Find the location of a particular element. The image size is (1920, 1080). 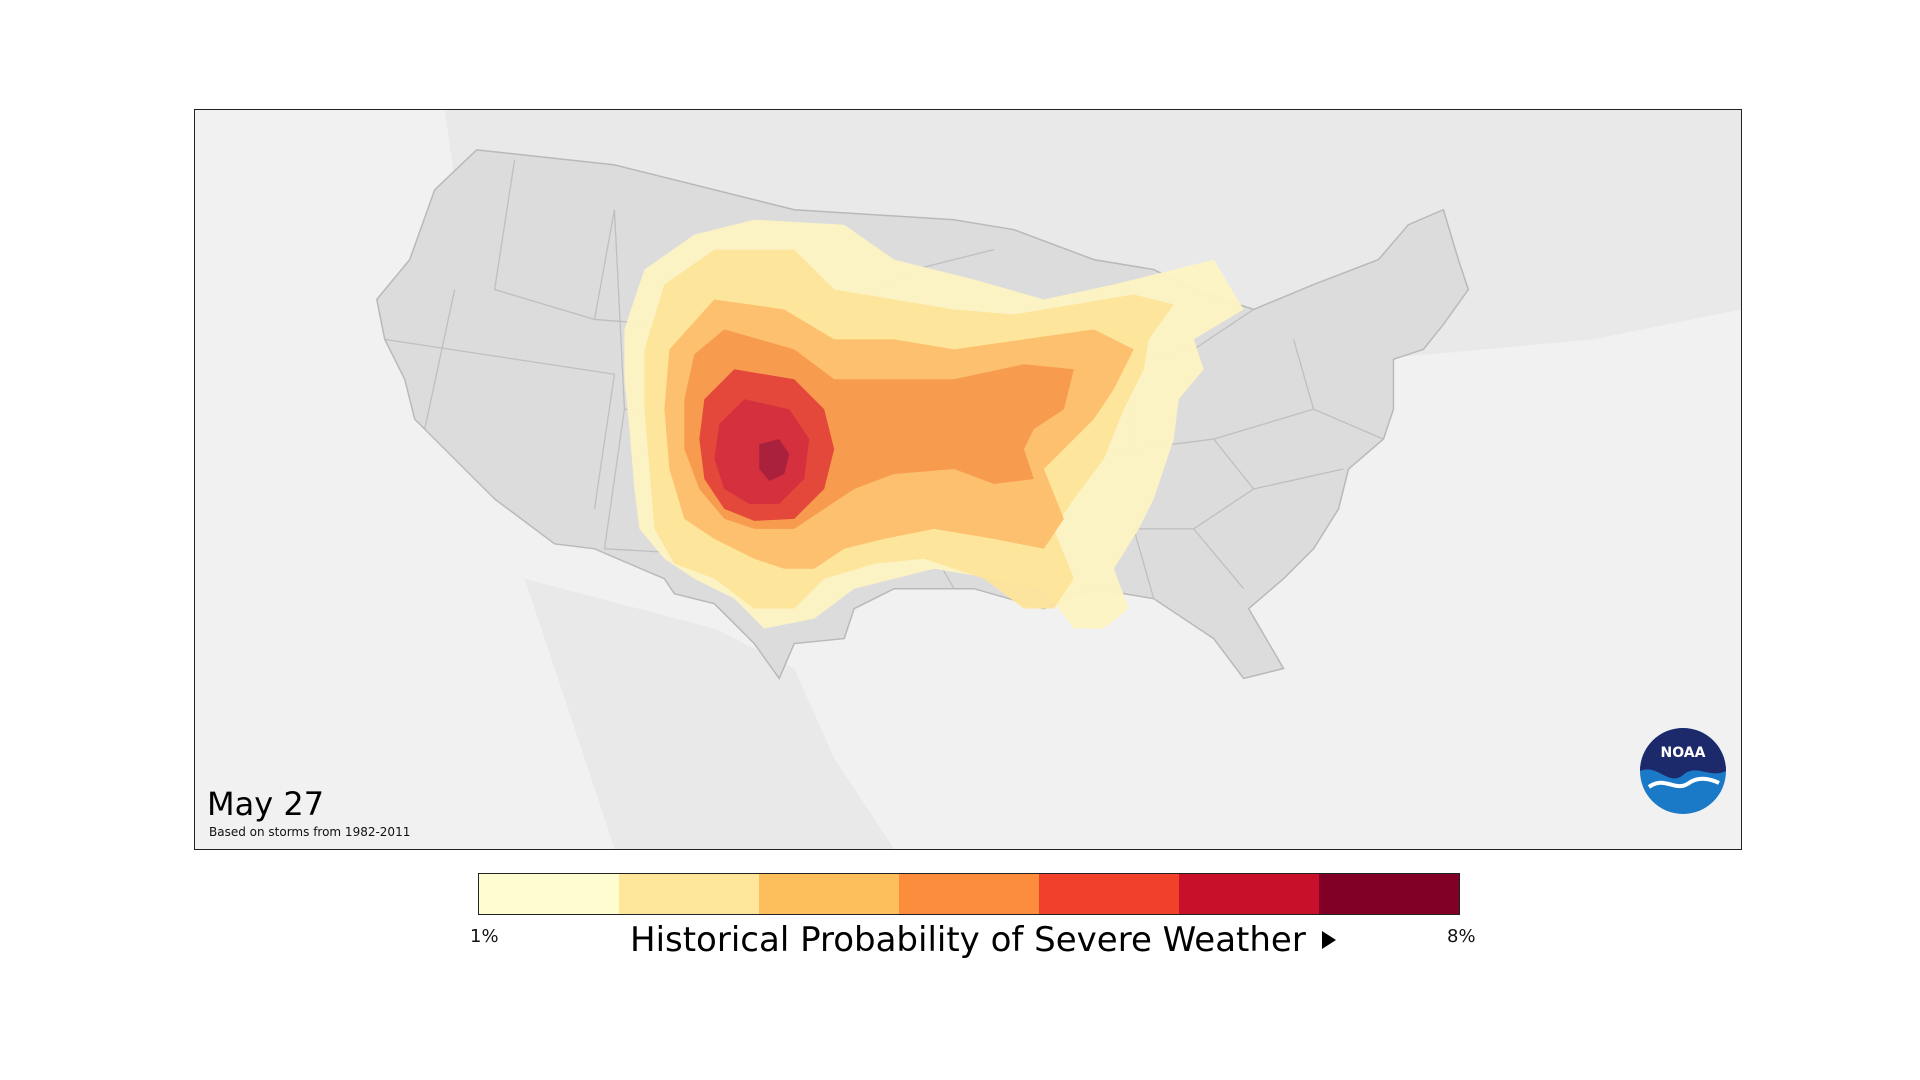

legend-min-label: 1% is located at coordinates (484, 936).